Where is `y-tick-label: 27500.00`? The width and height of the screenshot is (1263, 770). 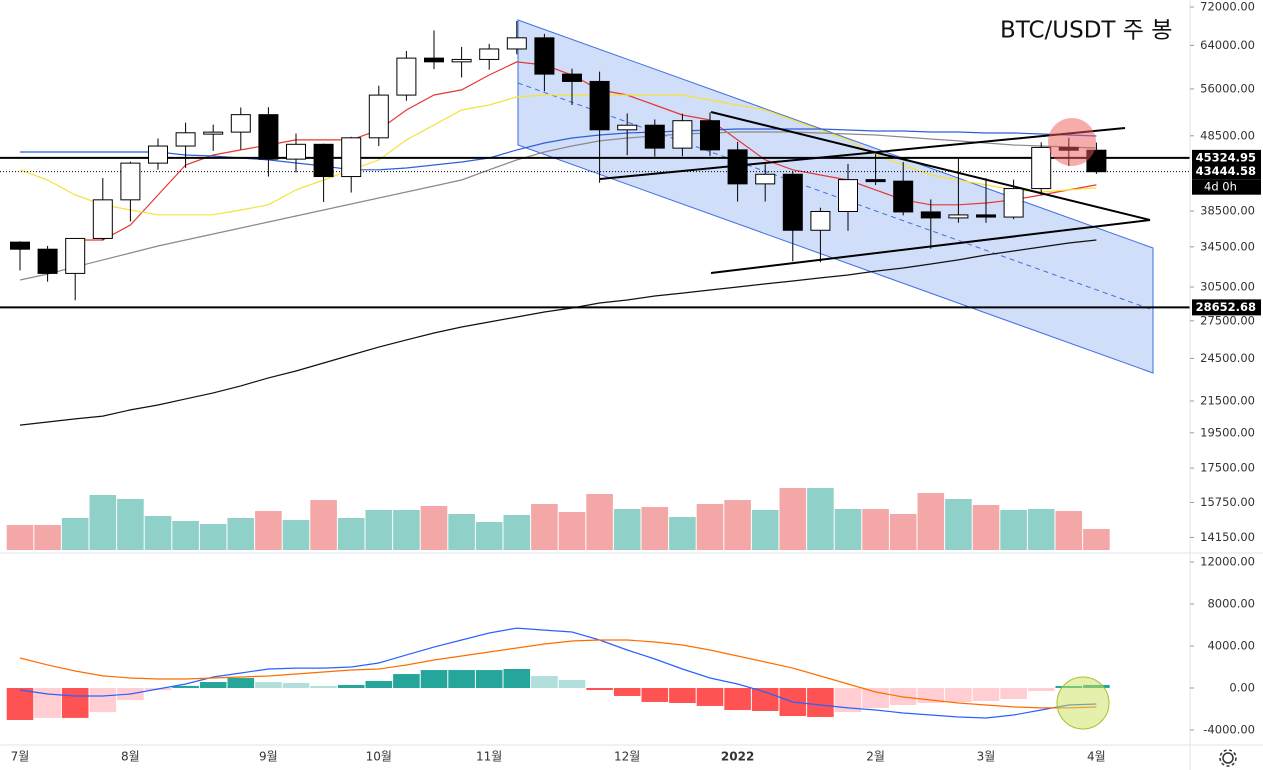
y-tick-label: 27500.00 is located at coordinates (1227, 320).